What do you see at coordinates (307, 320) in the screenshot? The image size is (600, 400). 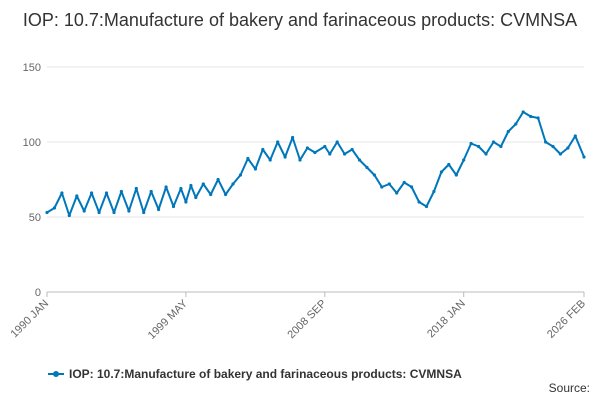 I see `x-tick-label: 2008 SEP` at bounding box center [307, 320].